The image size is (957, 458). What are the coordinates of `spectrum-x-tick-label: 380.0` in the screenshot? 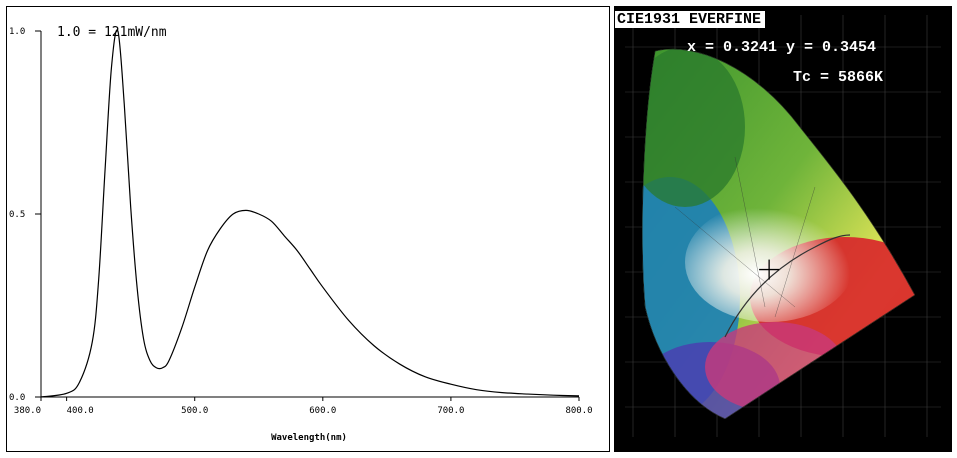 It's located at (27, 411).